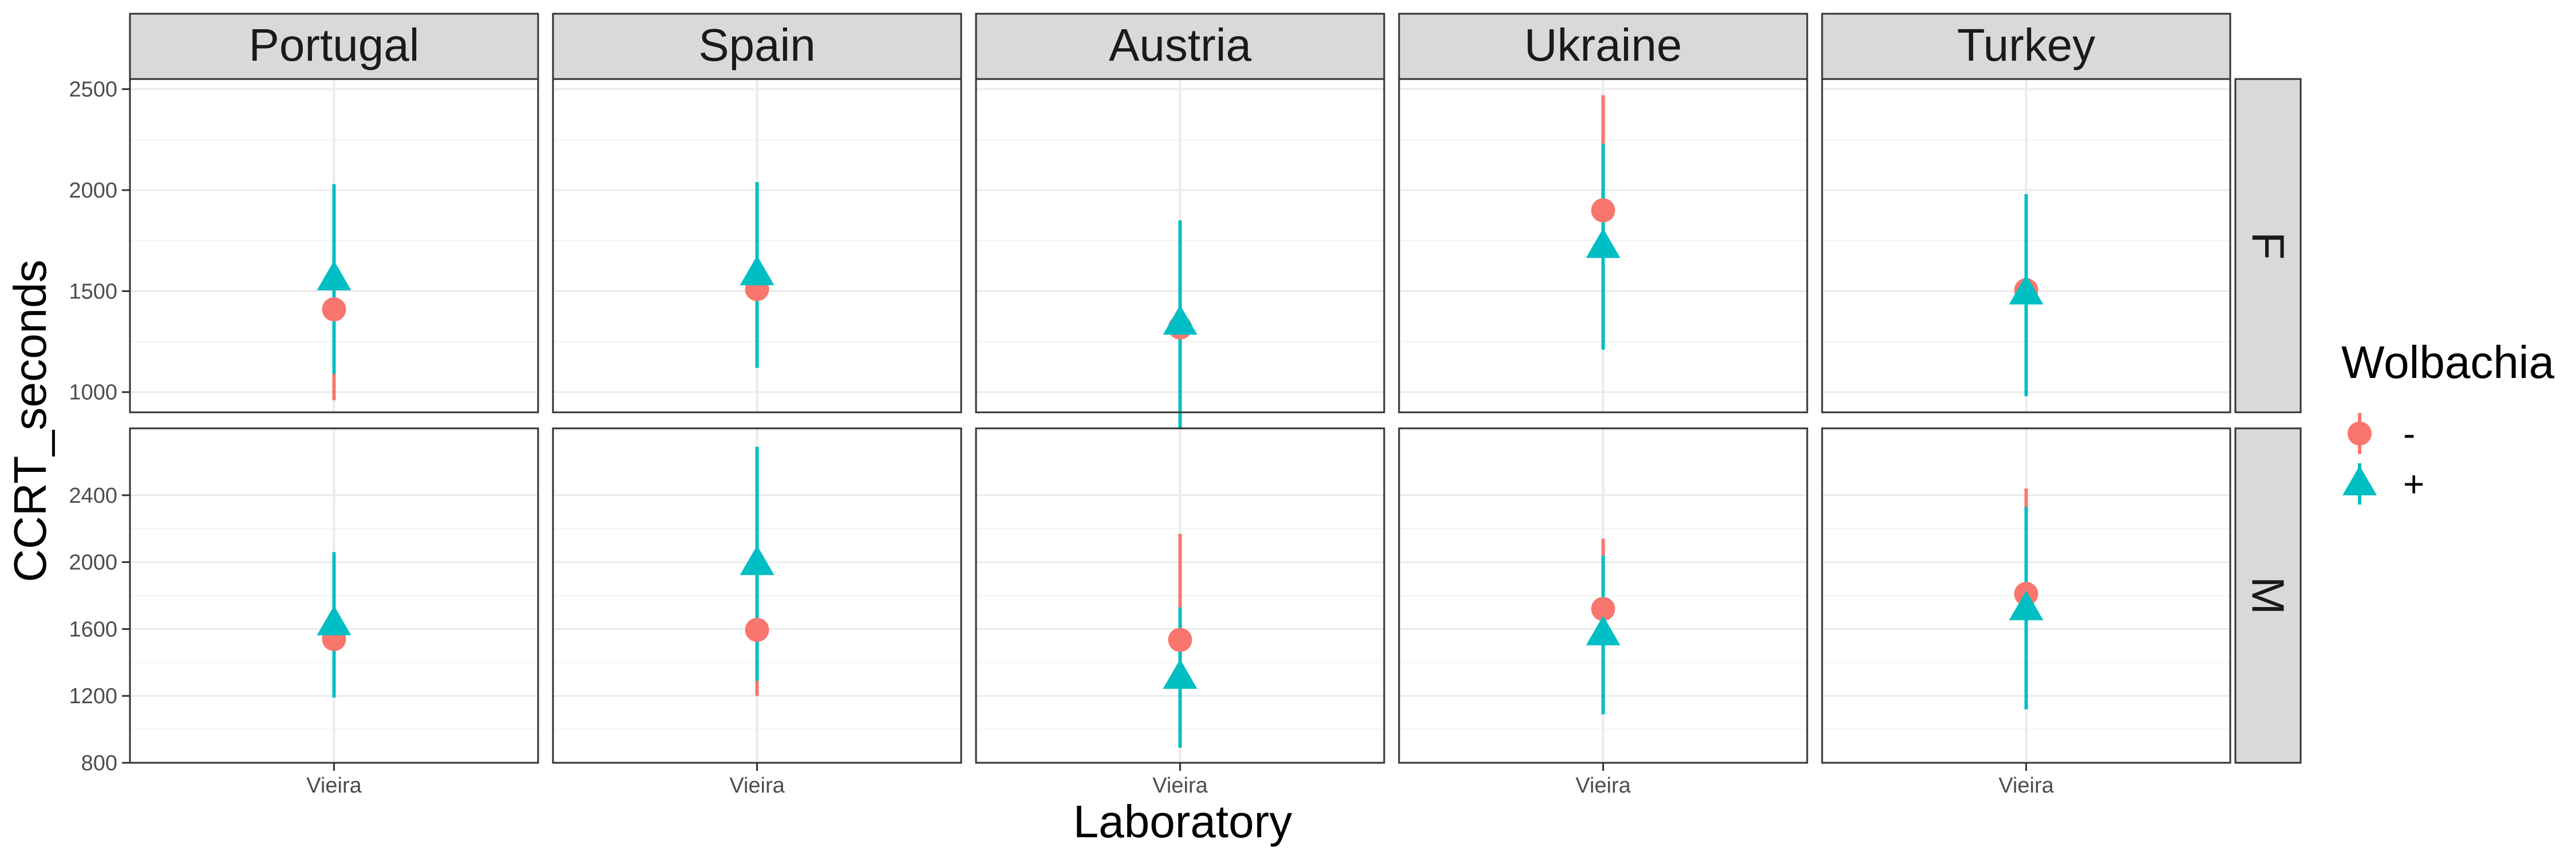 Image resolution: width=2576 pixels, height=859 pixels. I want to click on strip-label: Turkey, so click(2026, 44).